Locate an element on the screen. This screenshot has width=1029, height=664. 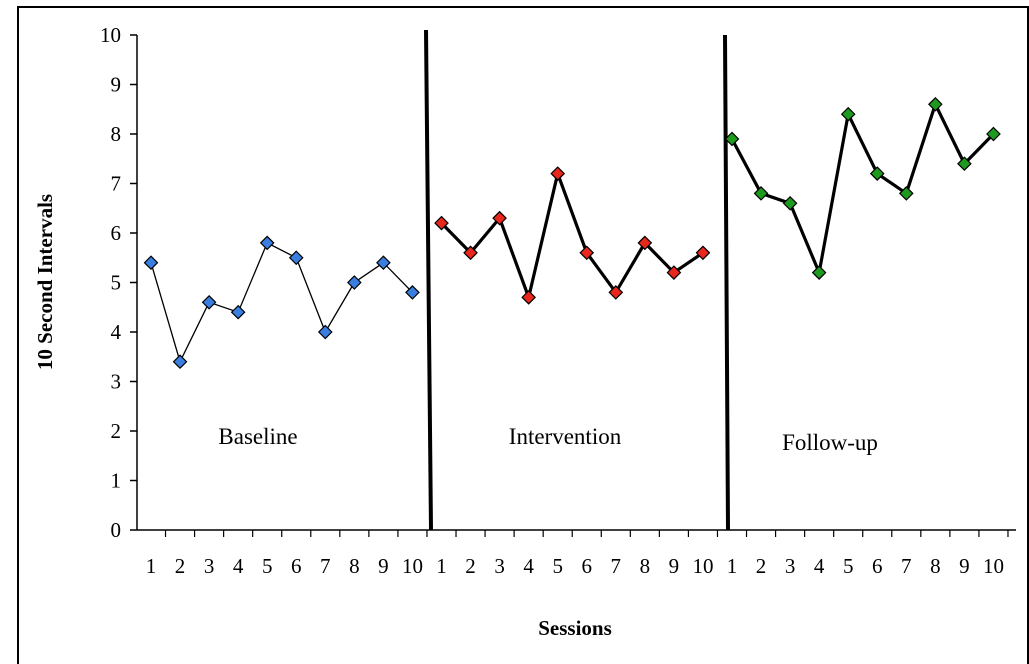
y-axis-title: 10 Second Intervals is located at coordinates (45, 282).